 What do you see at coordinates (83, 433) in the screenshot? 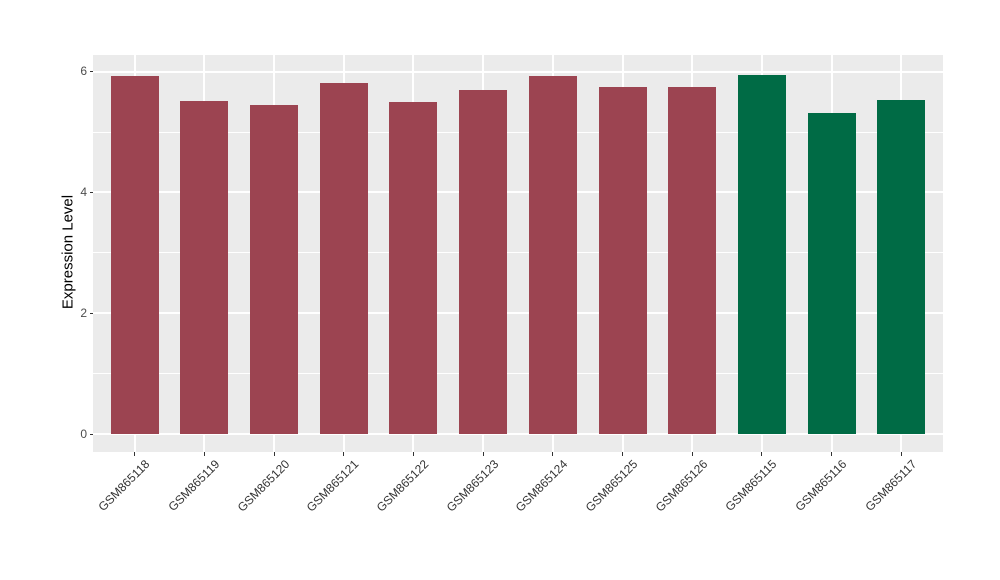
I see `y-tick-label: 0` at bounding box center [83, 433].